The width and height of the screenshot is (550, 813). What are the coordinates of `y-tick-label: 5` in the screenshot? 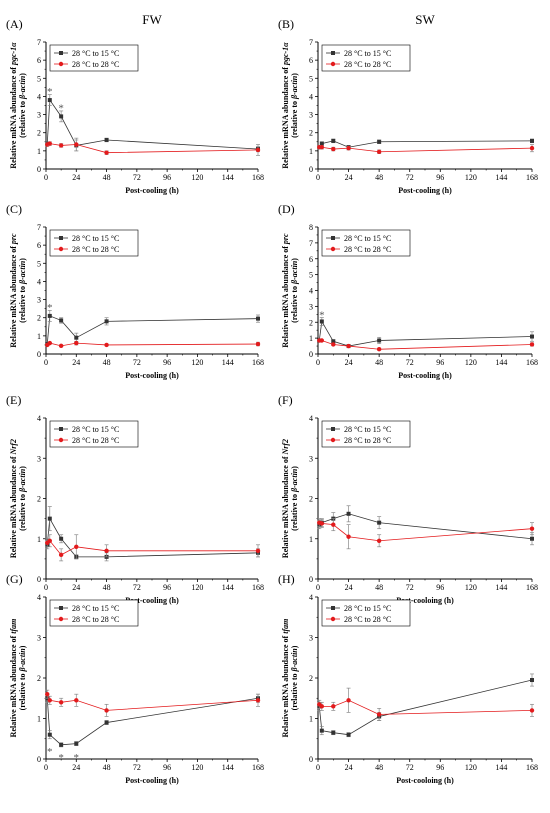 It's located at (311, 275).